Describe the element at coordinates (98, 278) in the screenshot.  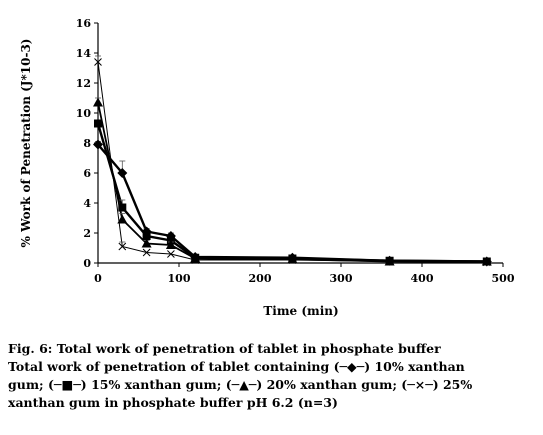
I see `x-tick-label: 0` at that location.